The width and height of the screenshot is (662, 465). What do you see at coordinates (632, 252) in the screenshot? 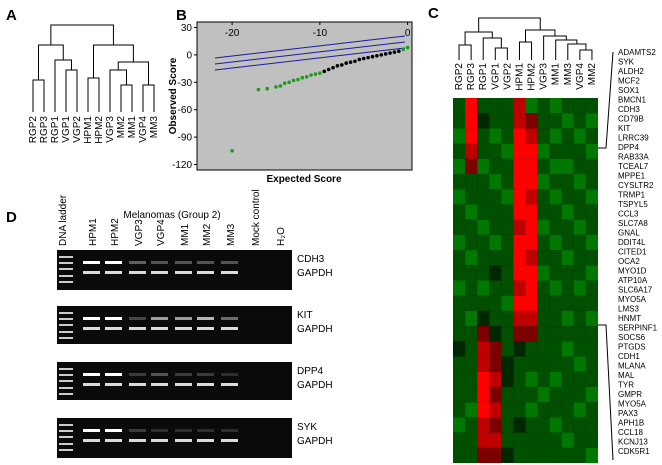
I see `gene-label: CITED1` at bounding box center [632, 252].